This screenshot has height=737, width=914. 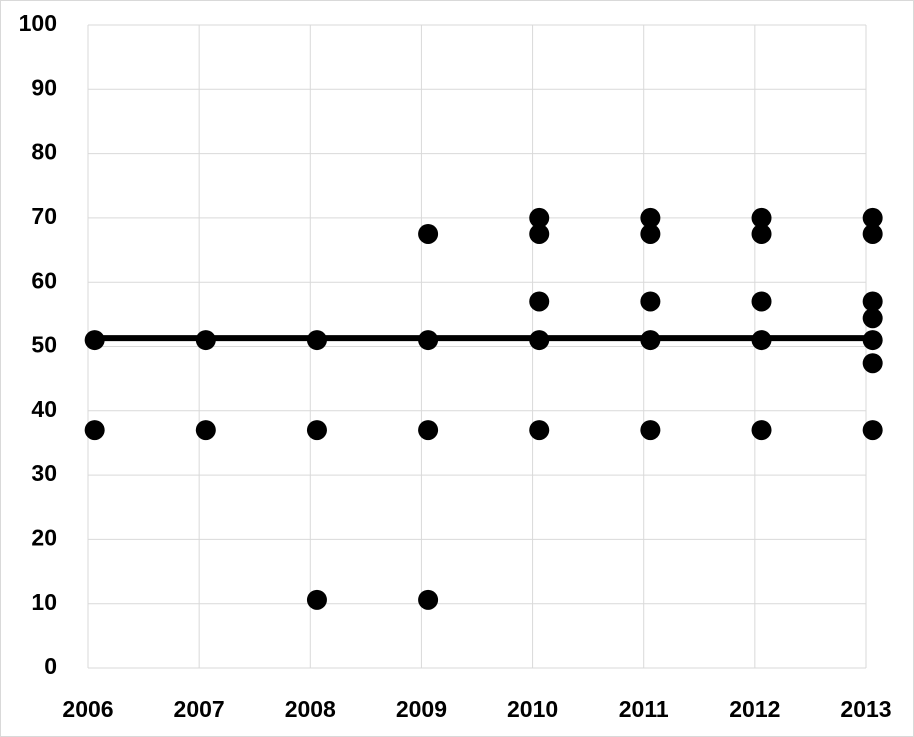 What do you see at coordinates (38, 23) in the screenshot?
I see `y-tick-label: 100` at bounding box center [38, 23].